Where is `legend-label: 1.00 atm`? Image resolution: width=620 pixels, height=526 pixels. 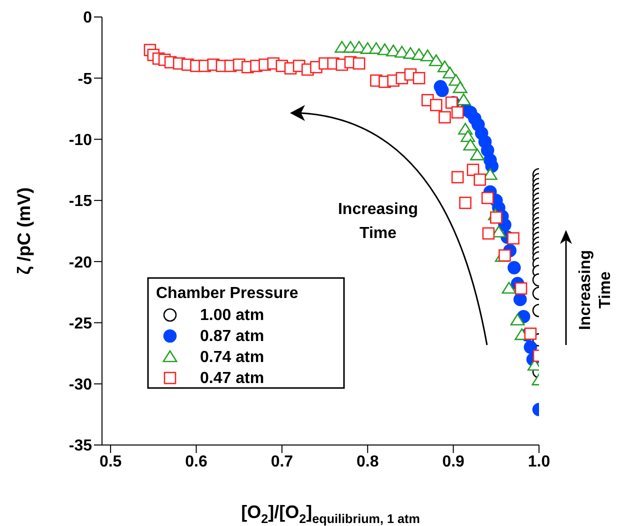 legend-label: 1.00 atm is located at coordinates (232, 315).